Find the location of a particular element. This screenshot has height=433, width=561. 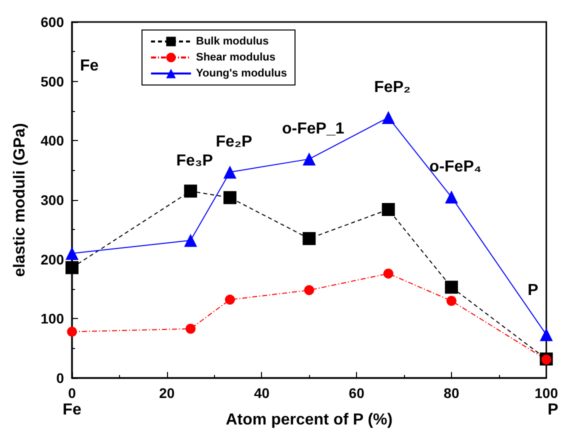

y-tick-label: 600 is located at coordinates (52, 22).